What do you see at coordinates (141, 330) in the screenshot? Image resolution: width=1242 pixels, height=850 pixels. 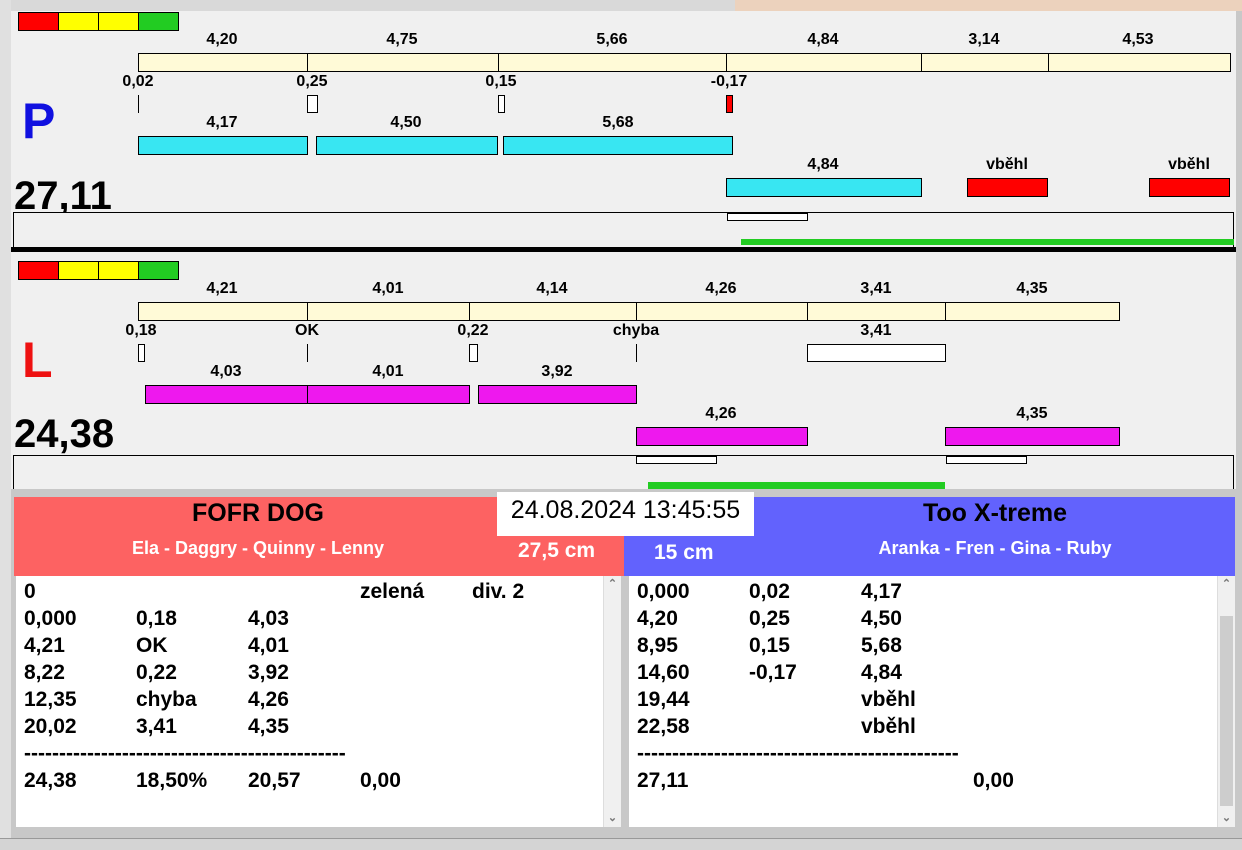 I see `offset-label: 0,18` at bounding box center [141, 330].